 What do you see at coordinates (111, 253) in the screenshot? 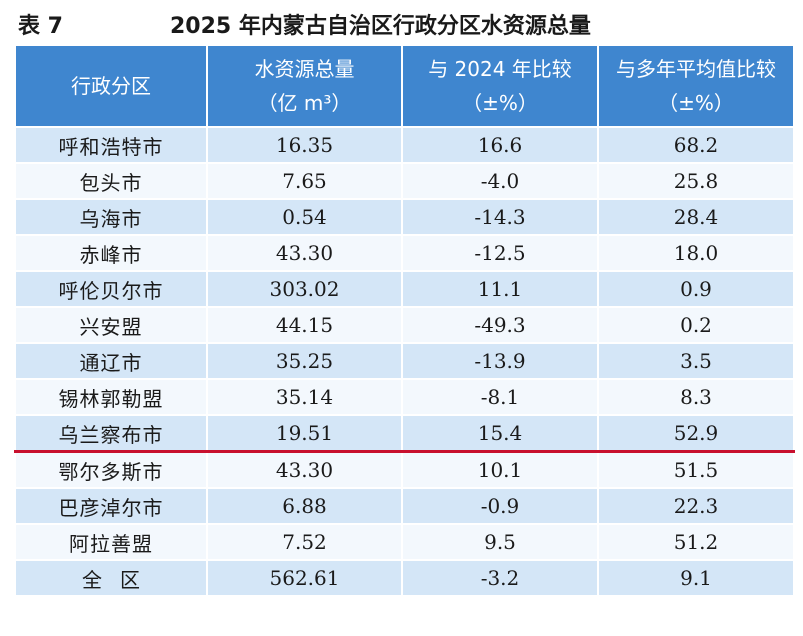
I see `region-cell: 赤峰市` at bounding box center [111, 253].